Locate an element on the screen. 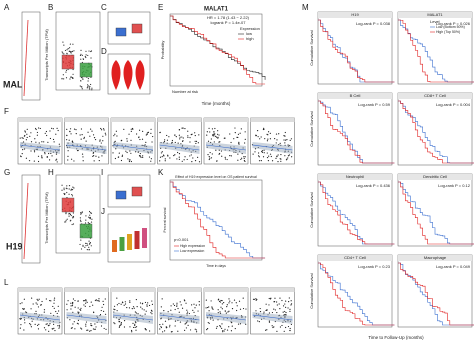 The width and height of the screenshot is (474, 343). label: High expression is located at coordinates (192, 246).